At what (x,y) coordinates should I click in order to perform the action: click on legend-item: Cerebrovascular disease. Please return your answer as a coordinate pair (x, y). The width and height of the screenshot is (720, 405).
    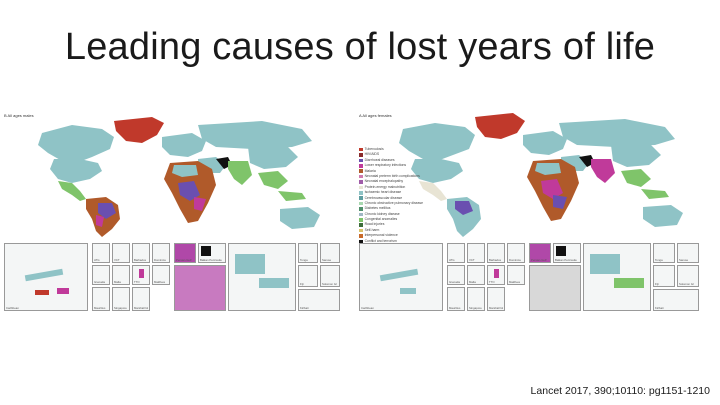
    Looking at the image, I should click on (391, 198).